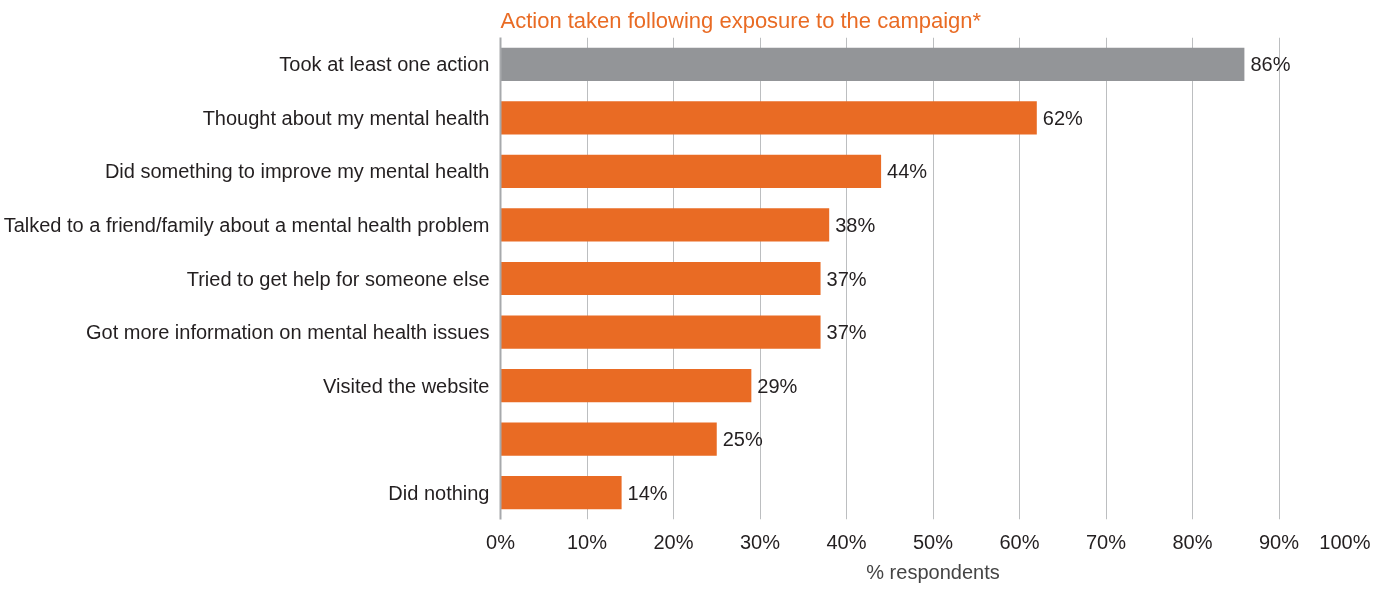 The width and height of the screenshot is (1380, 591). I want to click on chart-title: Action taken following exposure to the campaign*, so click(741, 20).